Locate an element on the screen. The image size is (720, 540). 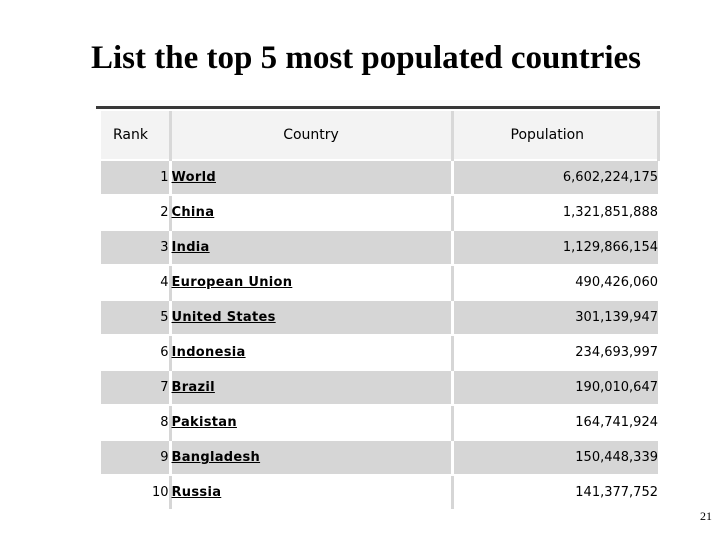
column-header-country: Country is located at coordinates (312, 135).